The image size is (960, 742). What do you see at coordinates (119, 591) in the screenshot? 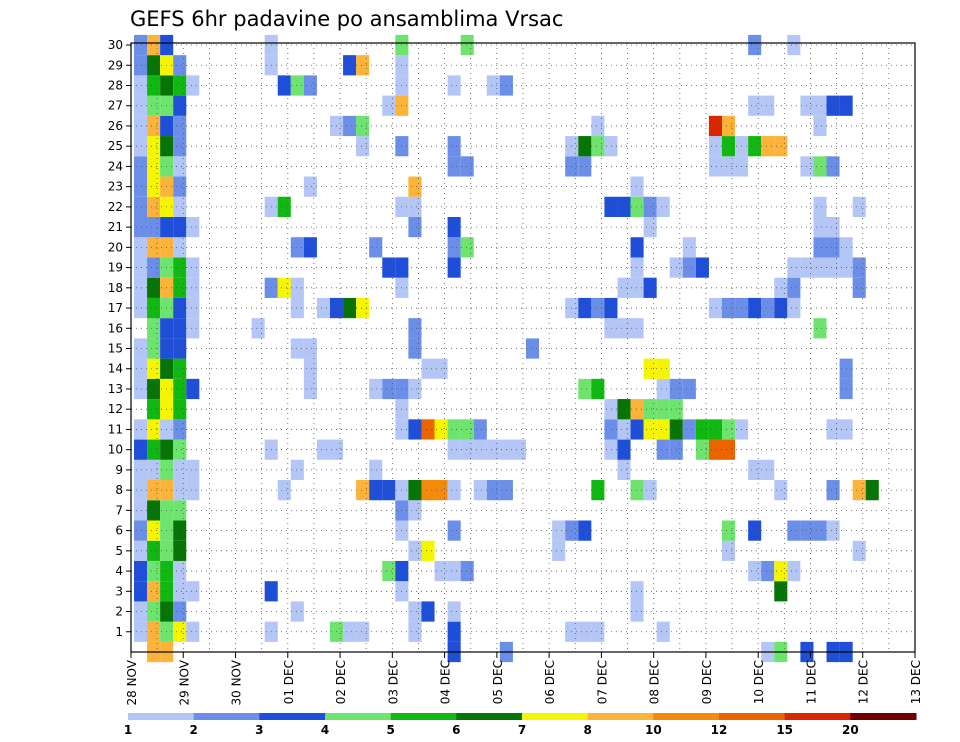
I see `y-tick-label: 3` at bounding box center [119, 591].